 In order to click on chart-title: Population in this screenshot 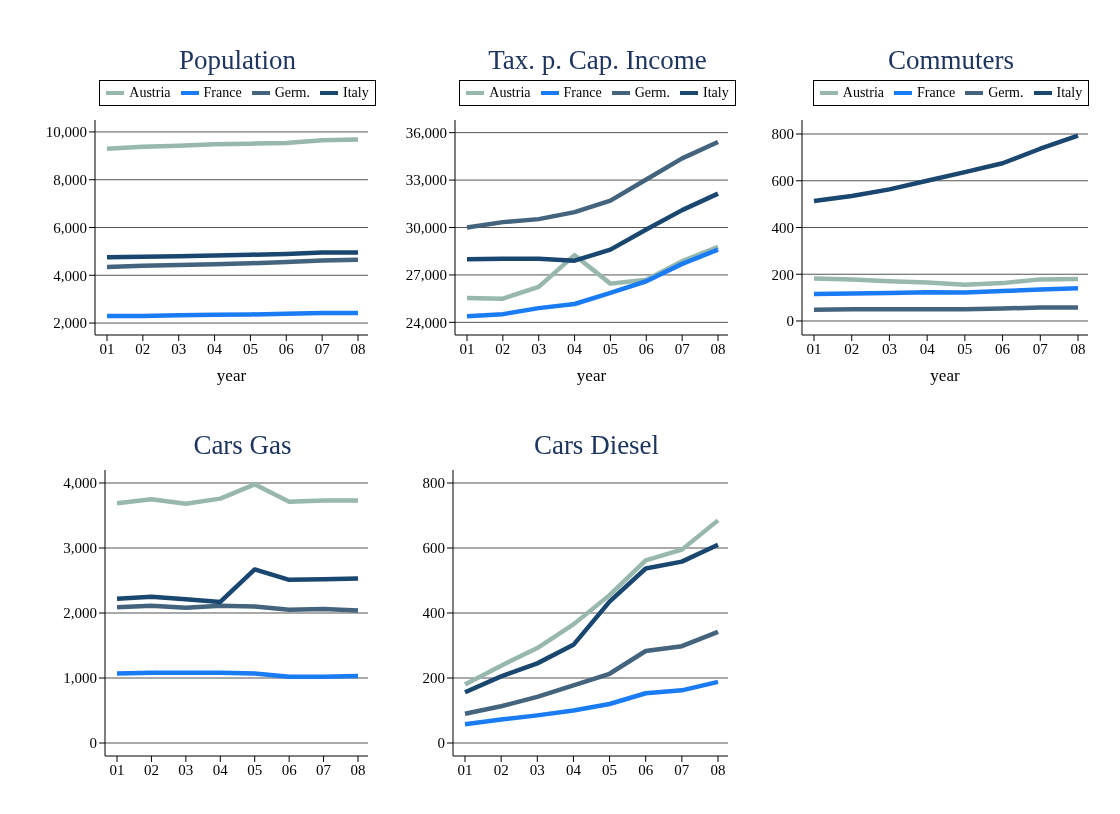, I will do `click(237, 60)`.